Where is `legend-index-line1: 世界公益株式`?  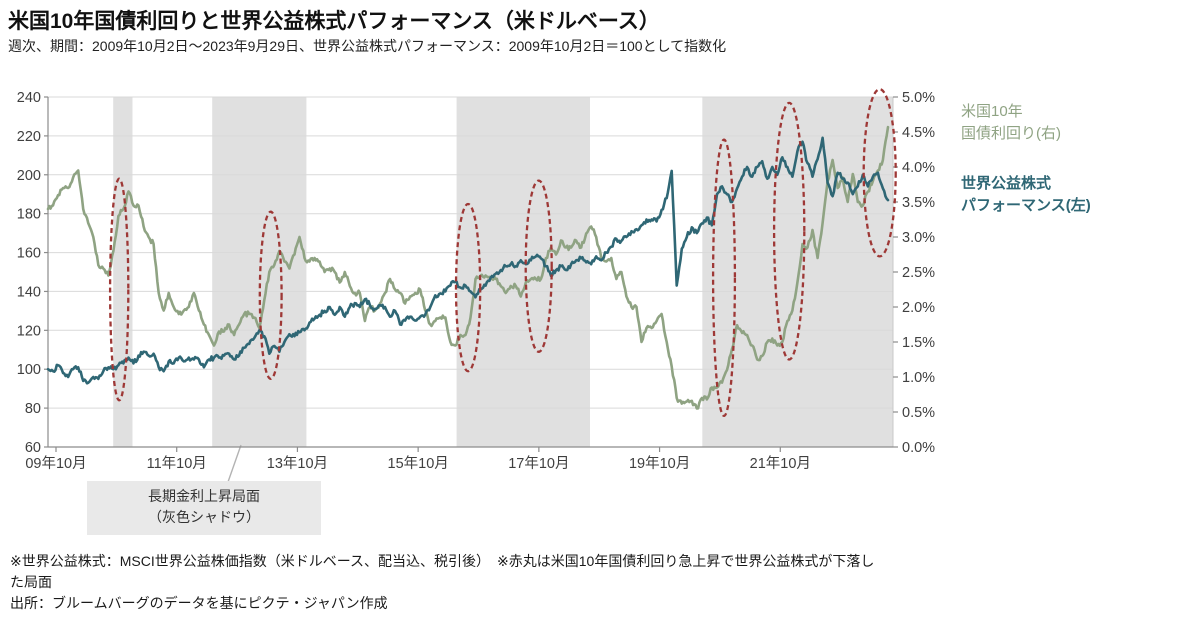 legend-index-line1: 世界公益株式 is located at coordinates (1006, 183).